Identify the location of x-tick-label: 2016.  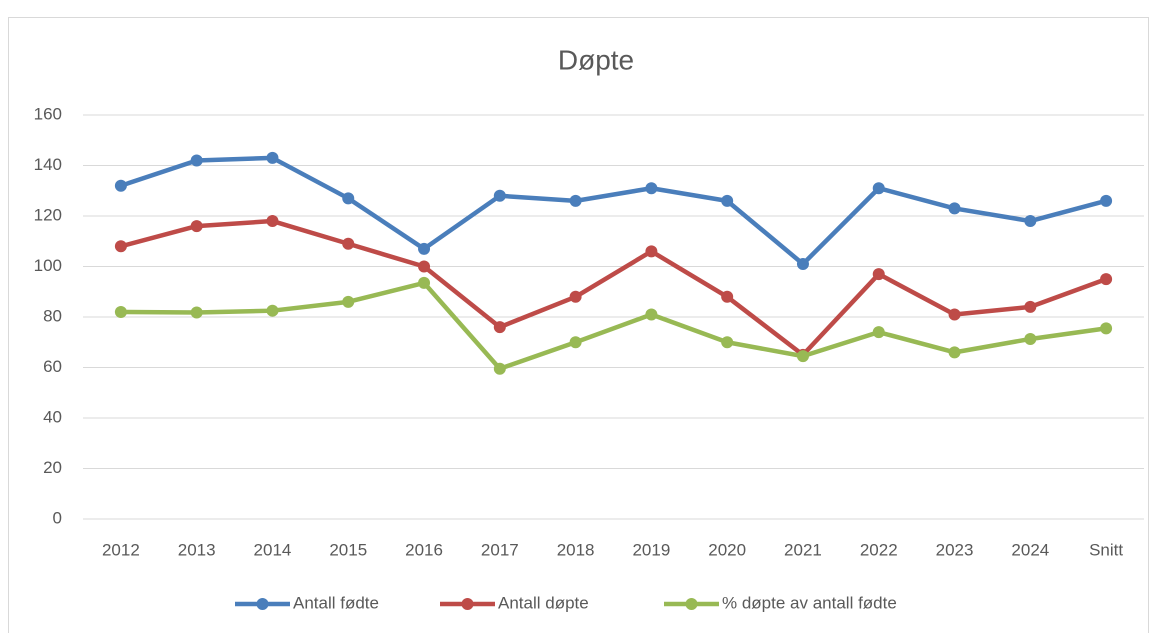
(424, 549).